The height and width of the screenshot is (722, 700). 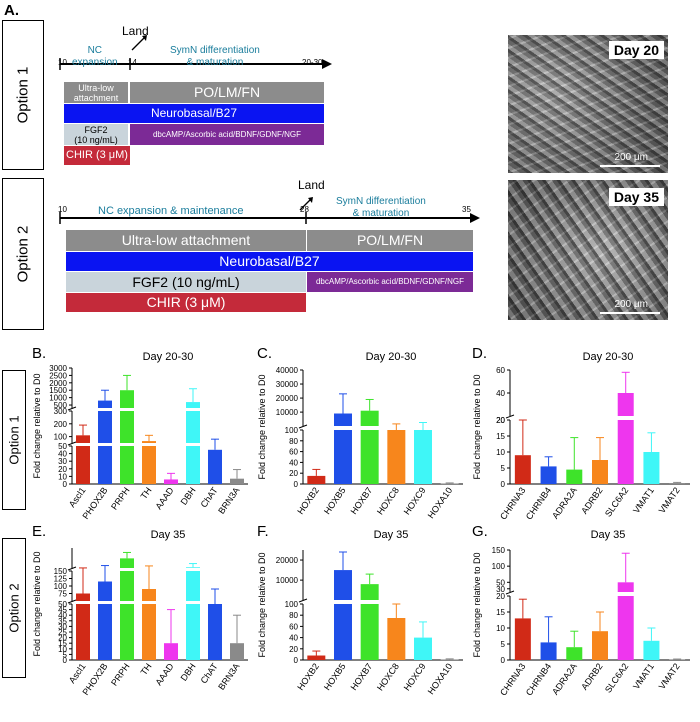 What do you see at coordinates (264, 353) in the screenshot?
I see `panel-letter-c: C.` at bounding box center [264, 353].